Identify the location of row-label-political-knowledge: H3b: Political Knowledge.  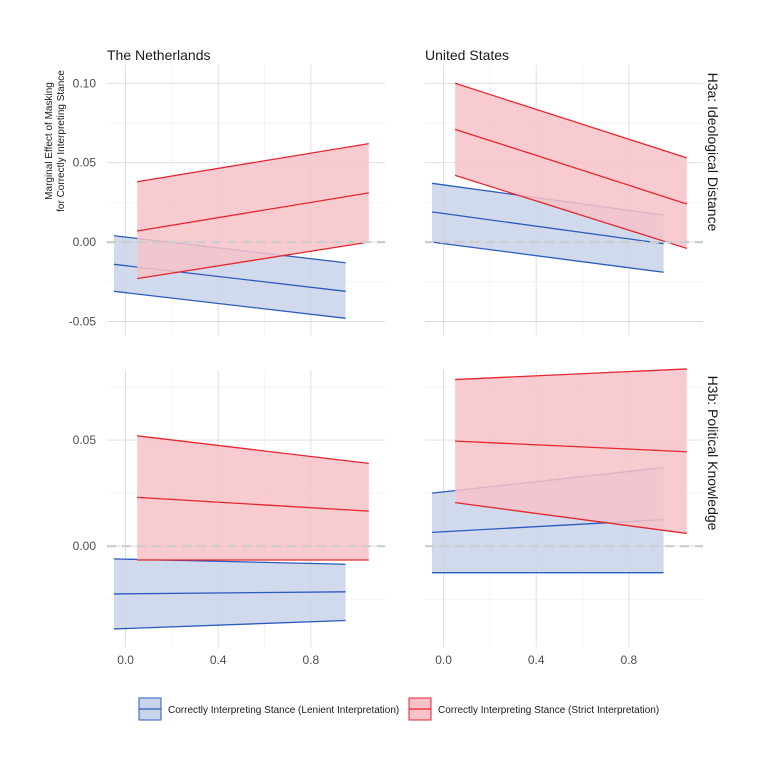
(713, 453).